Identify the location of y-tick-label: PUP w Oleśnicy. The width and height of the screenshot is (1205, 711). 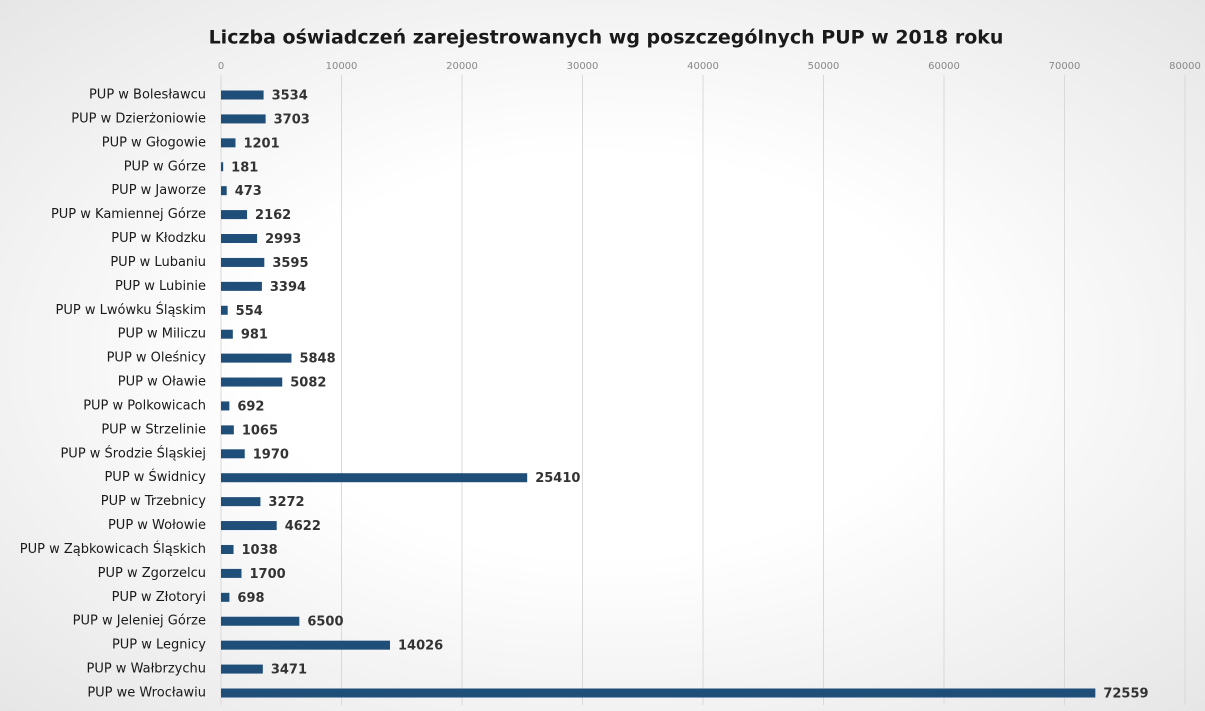
(157, 358).